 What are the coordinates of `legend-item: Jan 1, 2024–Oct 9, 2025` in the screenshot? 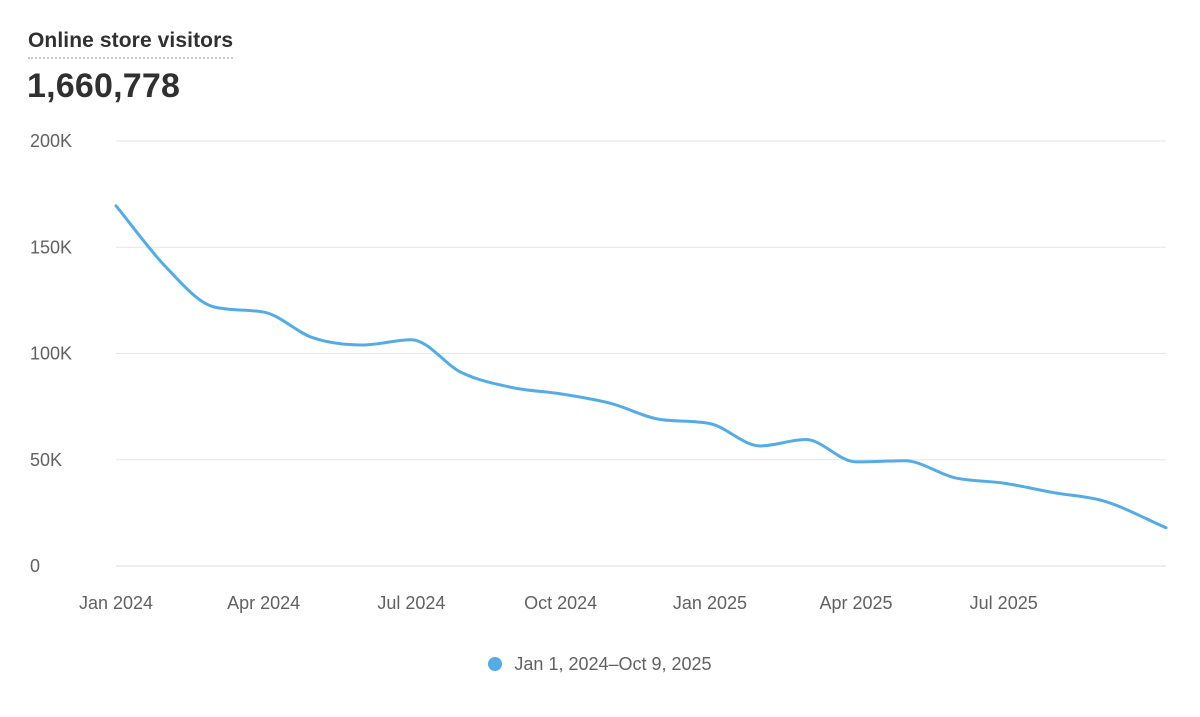 It's located at (600, 664).